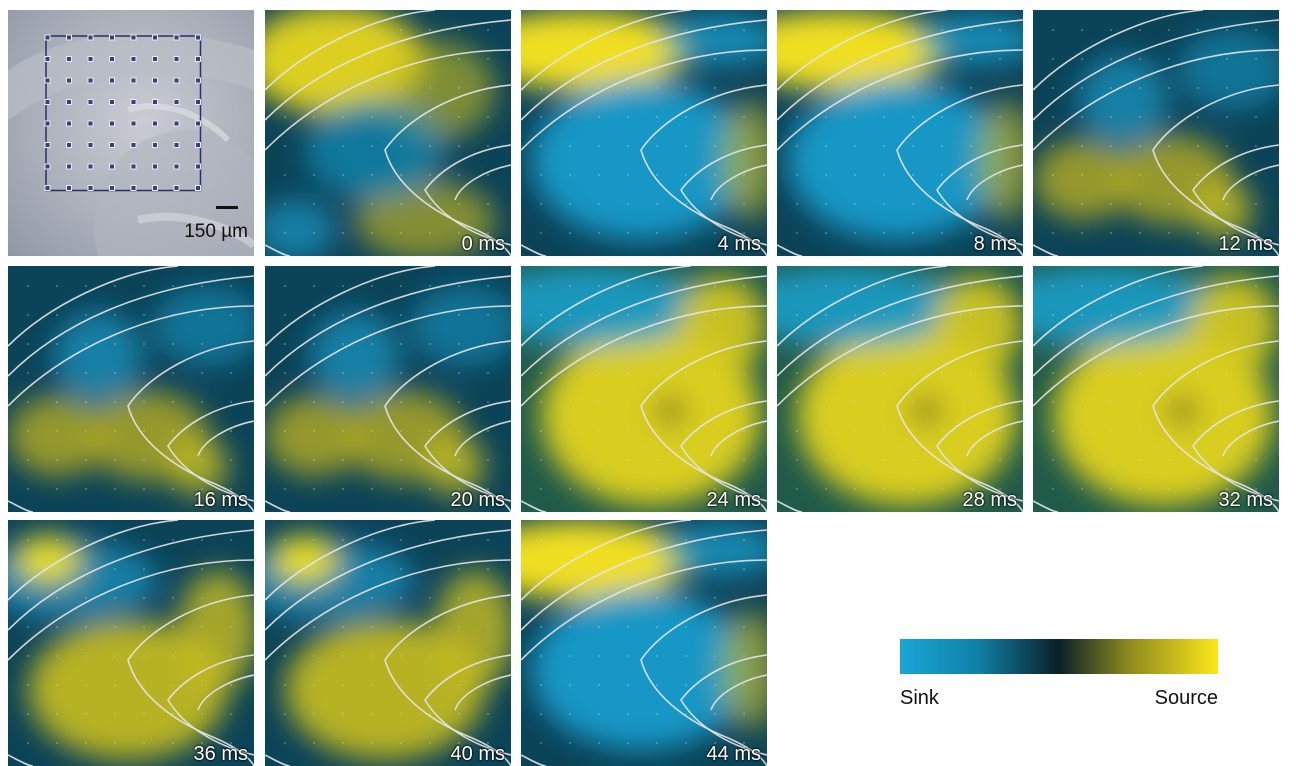 The height and width of the screenshot is (766, 1296). Describe the element at coordinates (131, 389) in the screenshot. I see `csd-map` at that location.